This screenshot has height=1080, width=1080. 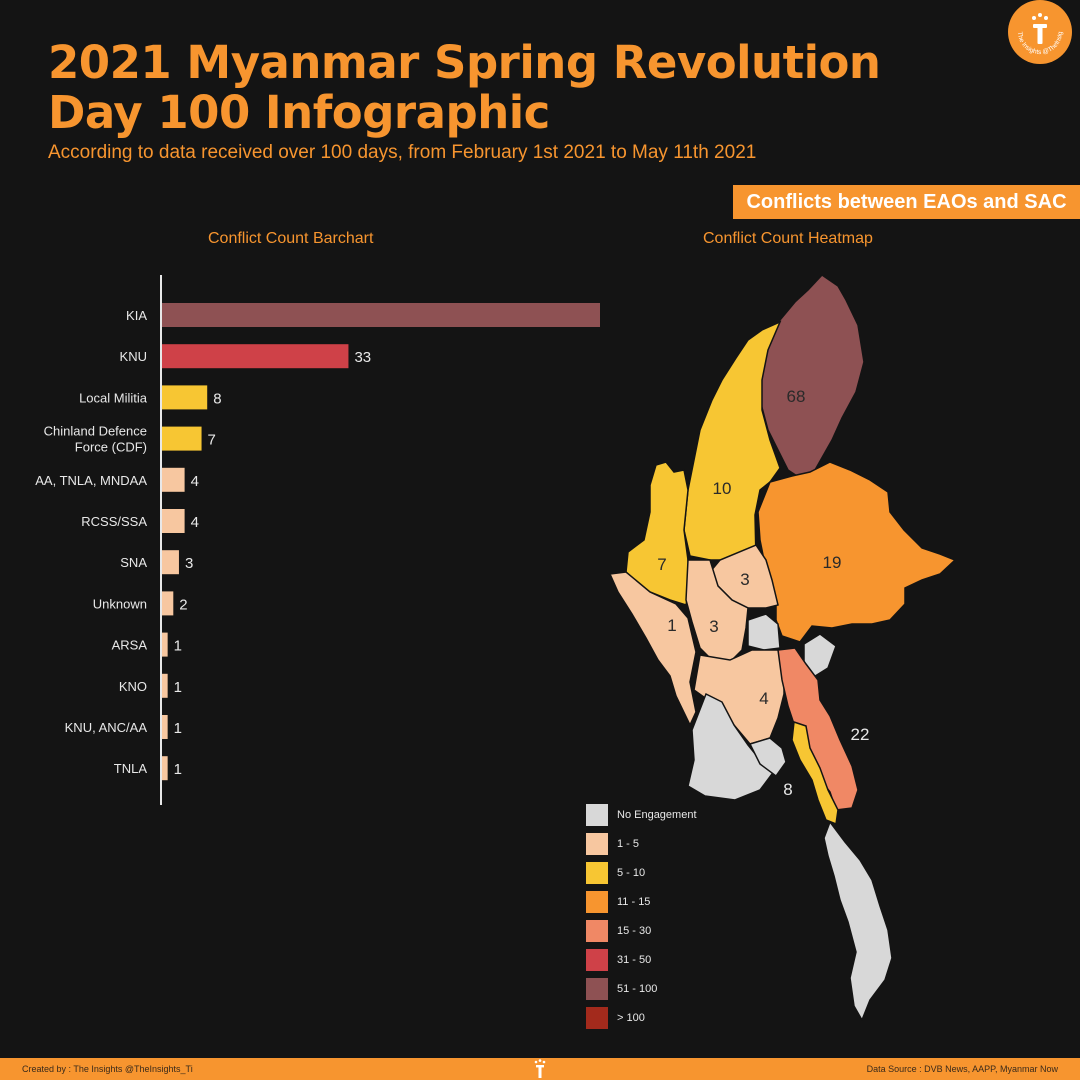 What do you see at coordinates (767, 757) in the screenshot?
I see `map-region-no-engagement-bago` at bounding box center [767, 757].